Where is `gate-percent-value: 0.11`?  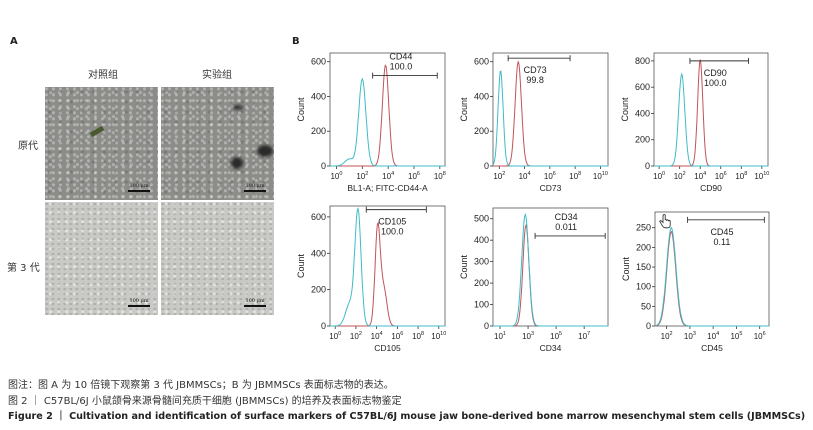
gate-percent-value: 0.11 is located at coordinates (722, 242).